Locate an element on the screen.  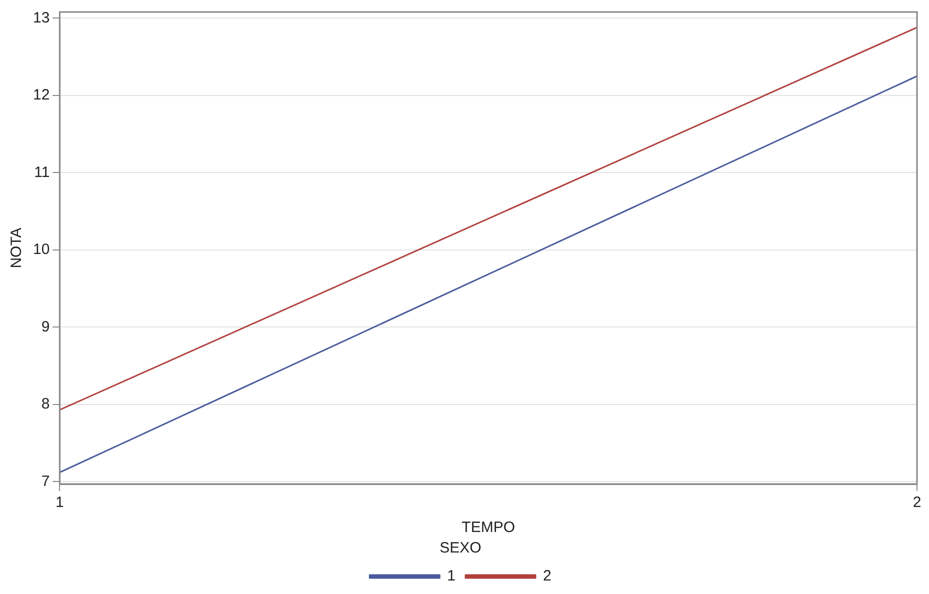
y-tick-label: 7 is located at coordinates (45, 481).